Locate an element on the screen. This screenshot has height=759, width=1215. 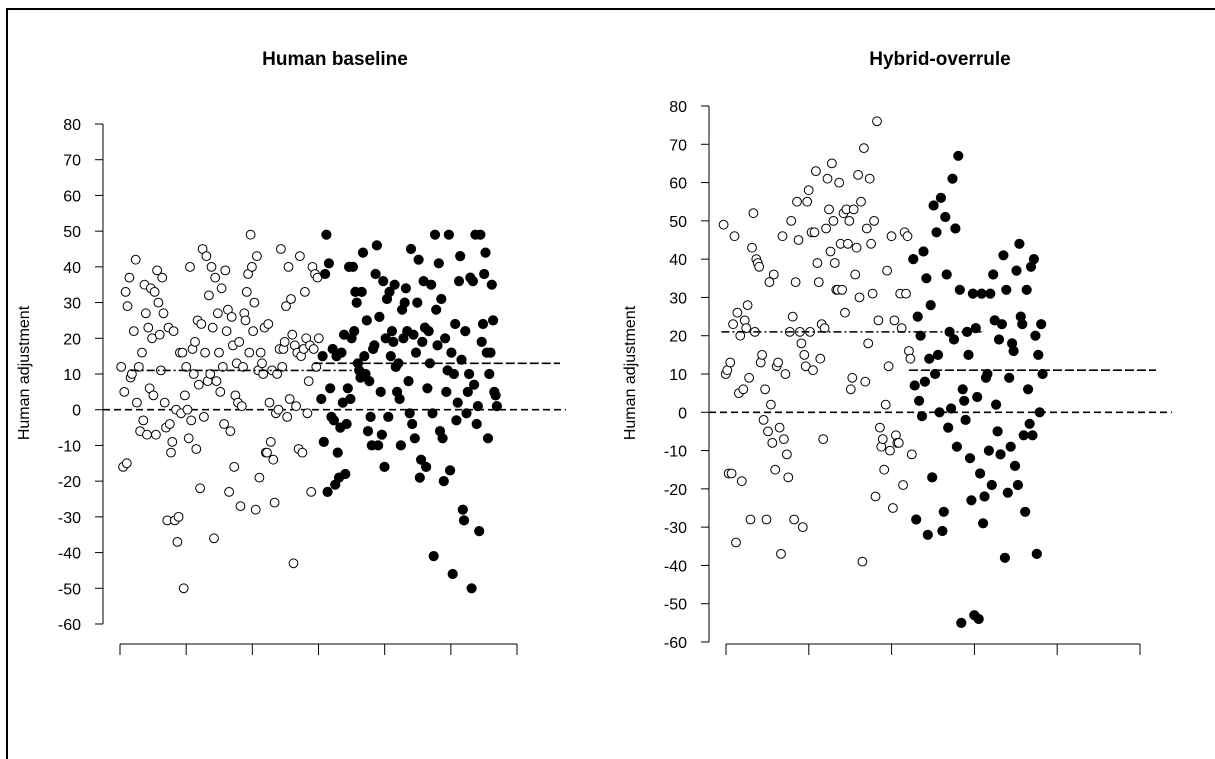
y-tick-label: 20 is located at coordinates (72, 339).